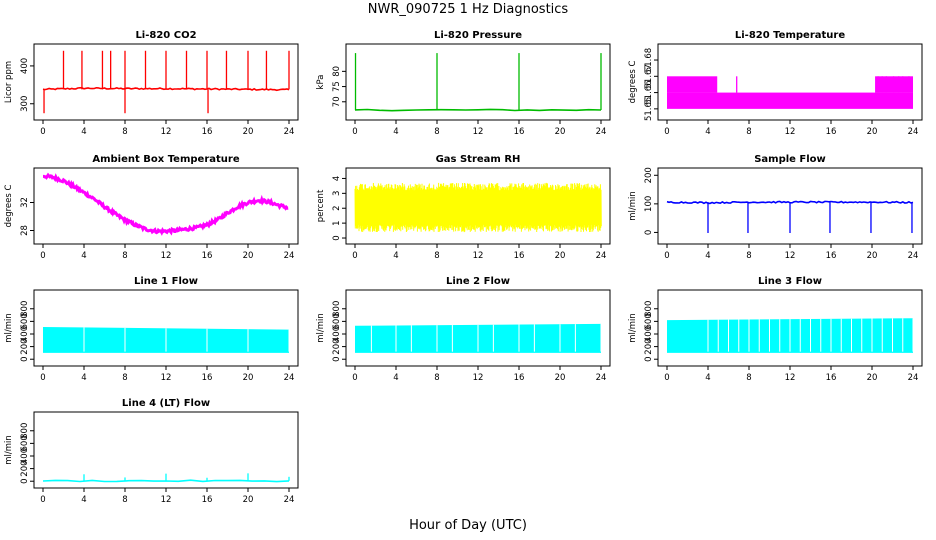 The image size is (936, 540). I want to click on y-tick-label: 70, so click(337, 101).